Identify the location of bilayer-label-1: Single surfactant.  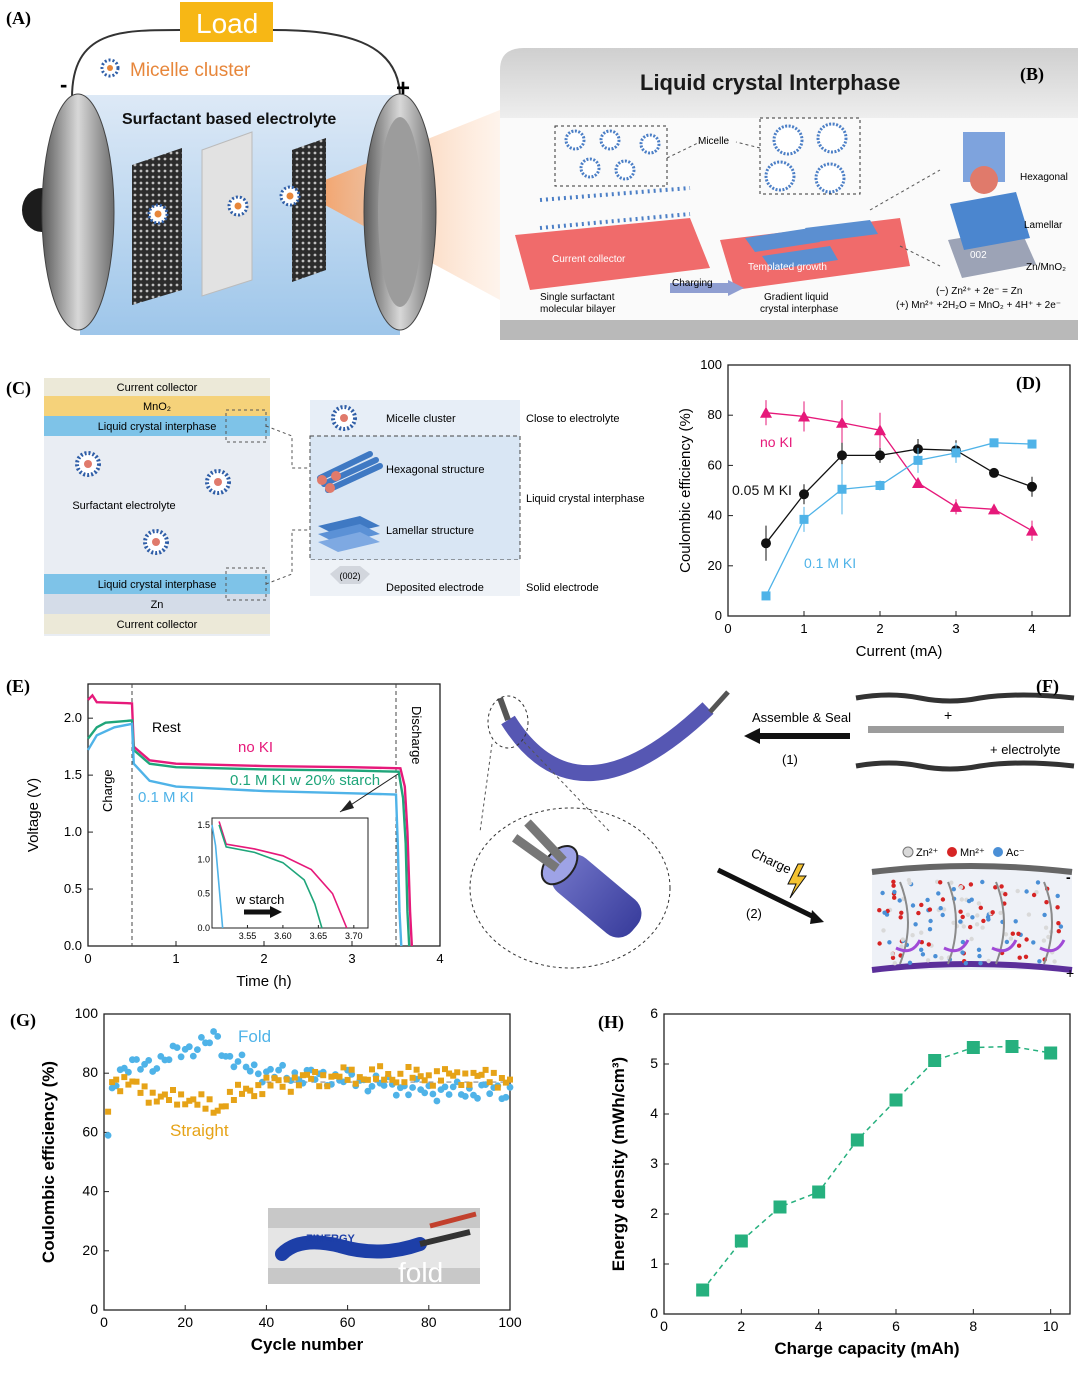
(577, 297).